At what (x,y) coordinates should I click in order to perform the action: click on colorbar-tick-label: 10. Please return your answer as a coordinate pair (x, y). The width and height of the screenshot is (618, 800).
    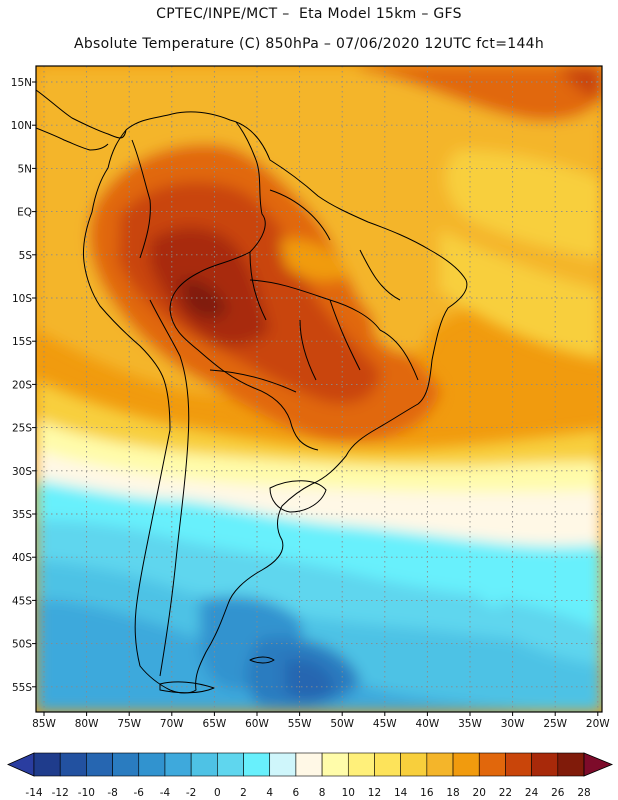
    Looking at the image, I should click on (348, 793).